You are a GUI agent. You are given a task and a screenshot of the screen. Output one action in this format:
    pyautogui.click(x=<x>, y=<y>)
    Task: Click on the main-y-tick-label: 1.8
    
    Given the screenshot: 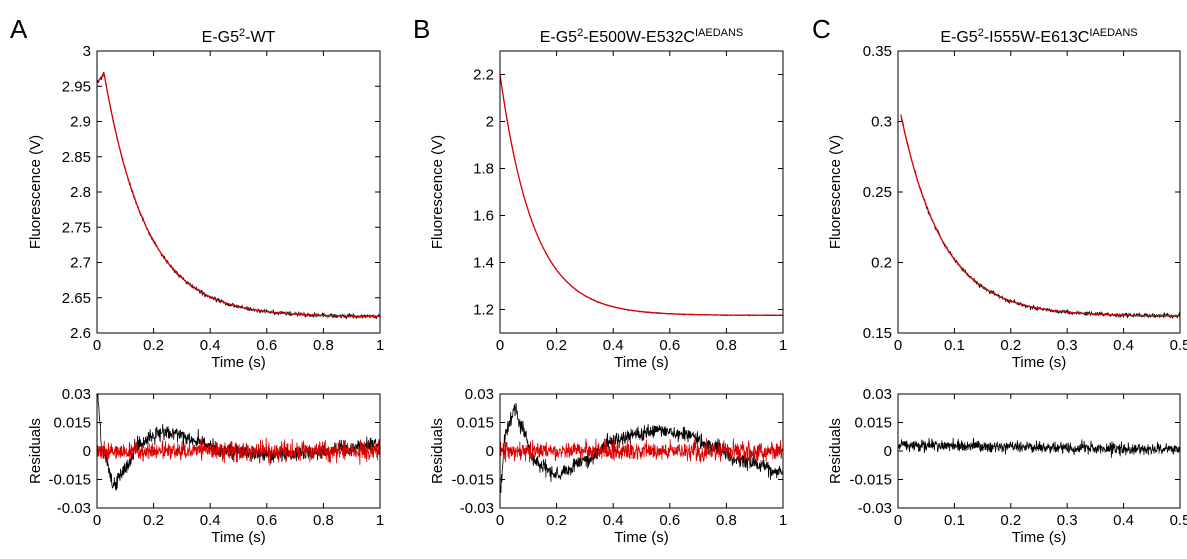 What is the action you would take?
    pyautogui.click(x=483, y=169)
    